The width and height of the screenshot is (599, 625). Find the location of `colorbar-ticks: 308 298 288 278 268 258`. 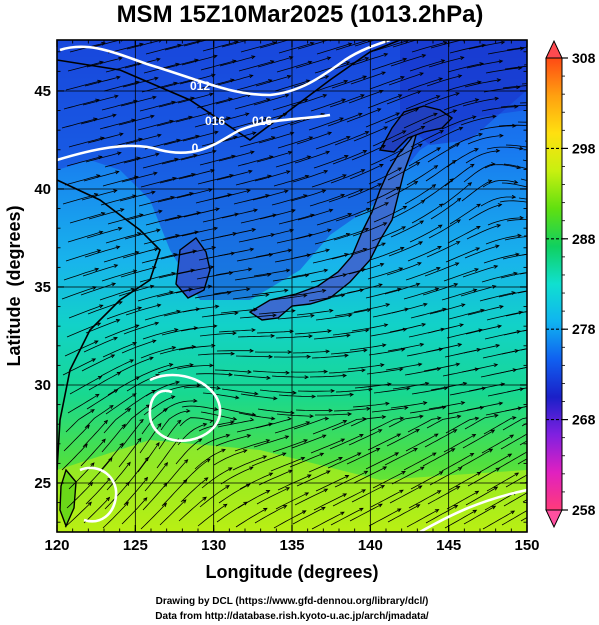

colorbar-ticks: 308 298 288 278 268 258 is located at coordinates (571, 284).